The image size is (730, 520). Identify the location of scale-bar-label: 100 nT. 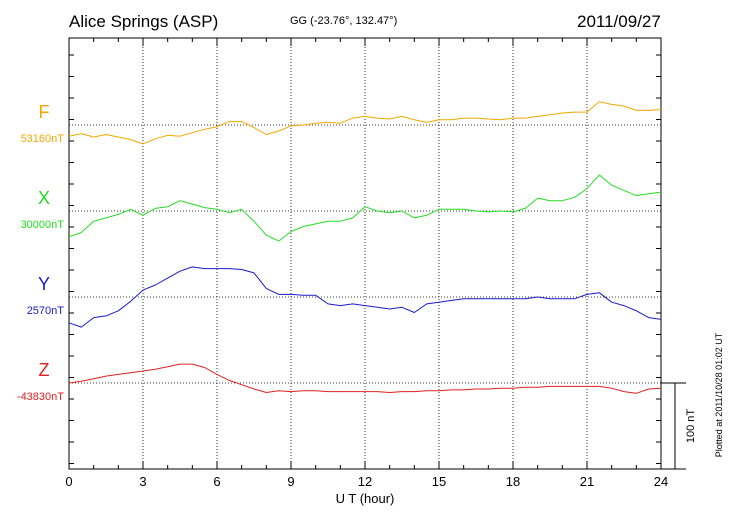
(691, 426).